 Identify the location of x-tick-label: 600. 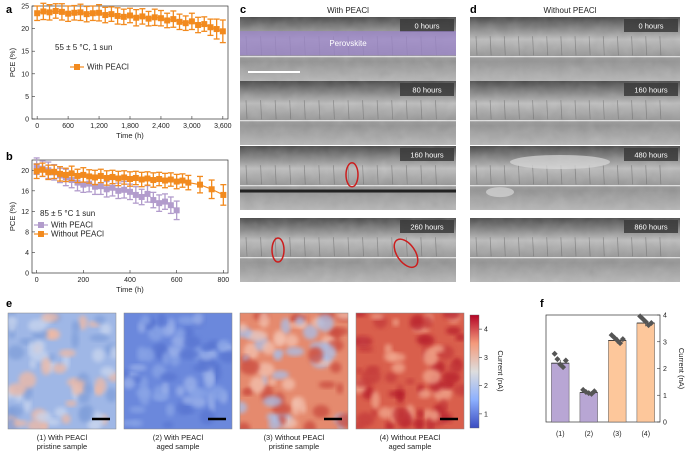
(177, 280).